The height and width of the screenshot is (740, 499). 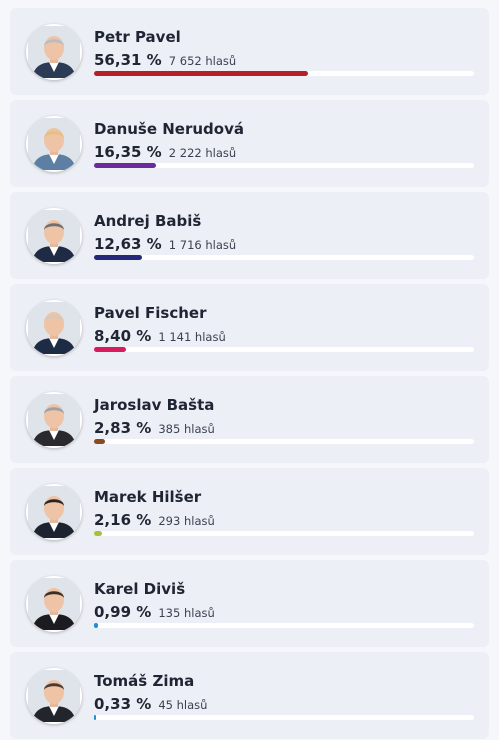 What do you see at coordinates (186, 613) in the screenshot?
I see `candidate-votes: 135 hlasů` at bounding box center [186, 613].